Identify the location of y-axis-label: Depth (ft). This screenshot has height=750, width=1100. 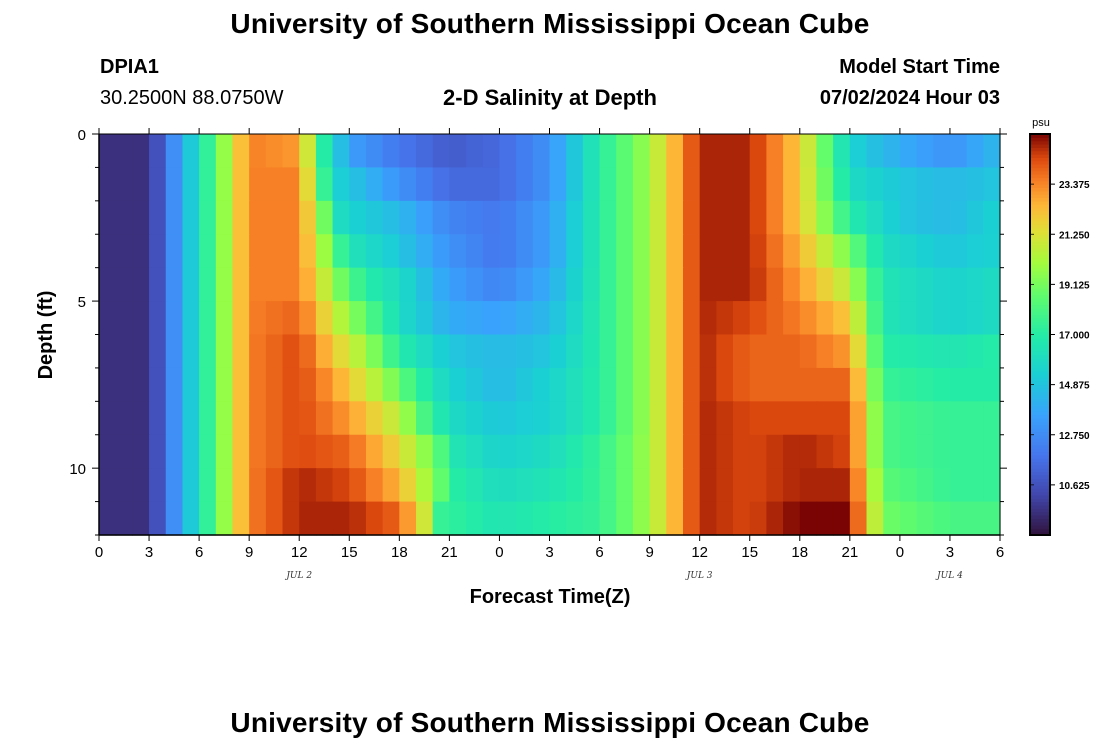
(46, 335).